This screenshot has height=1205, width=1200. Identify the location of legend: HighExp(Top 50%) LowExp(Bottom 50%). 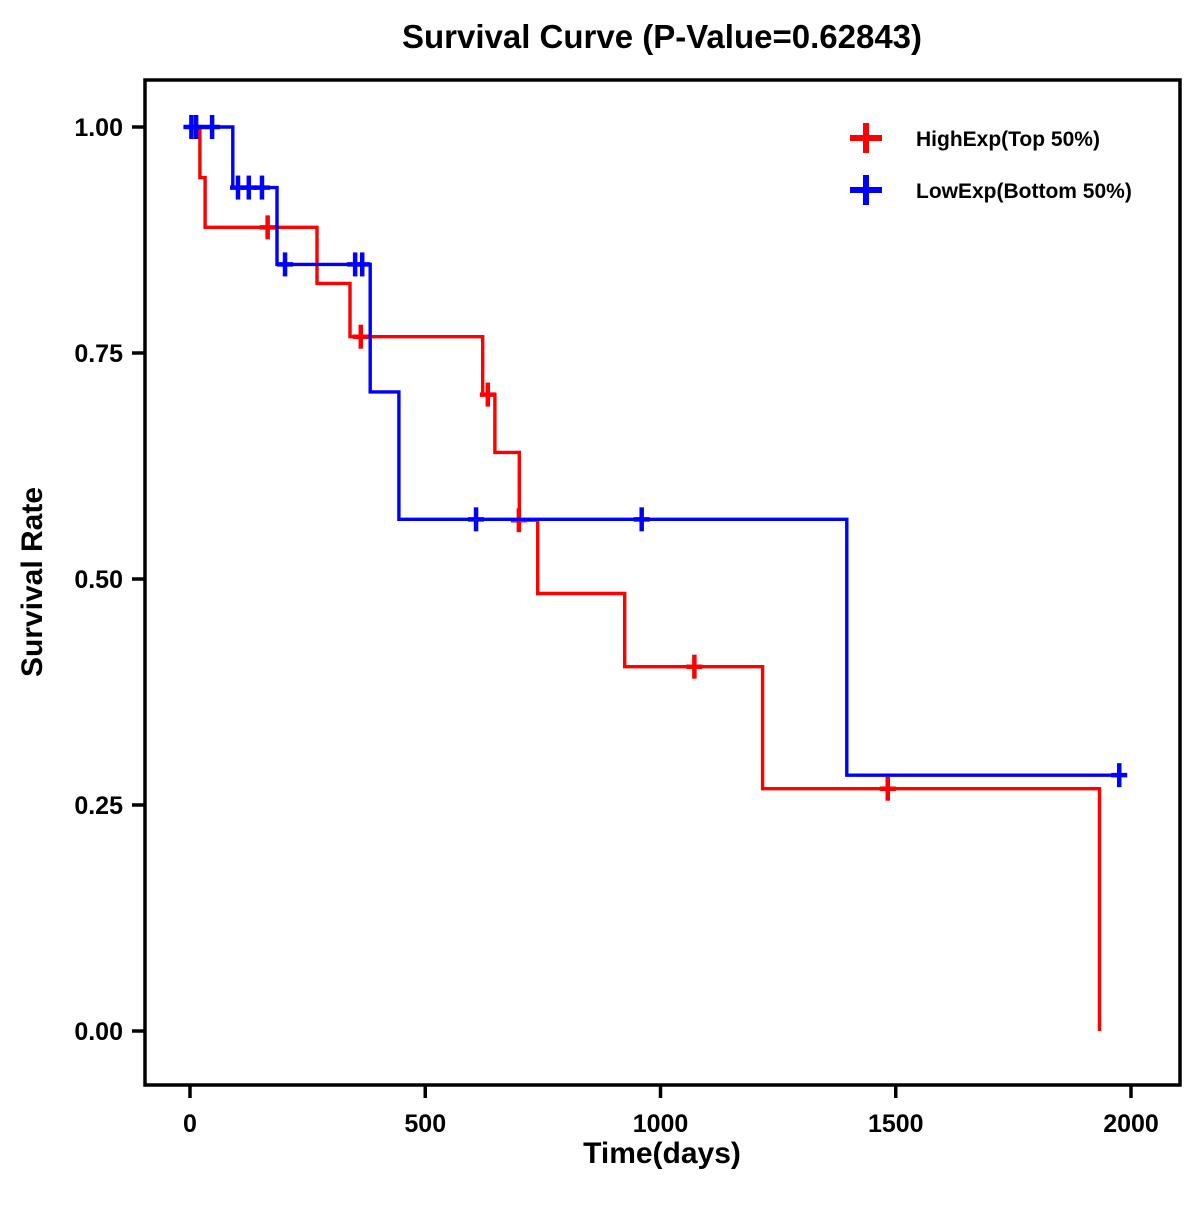
(991, 164).